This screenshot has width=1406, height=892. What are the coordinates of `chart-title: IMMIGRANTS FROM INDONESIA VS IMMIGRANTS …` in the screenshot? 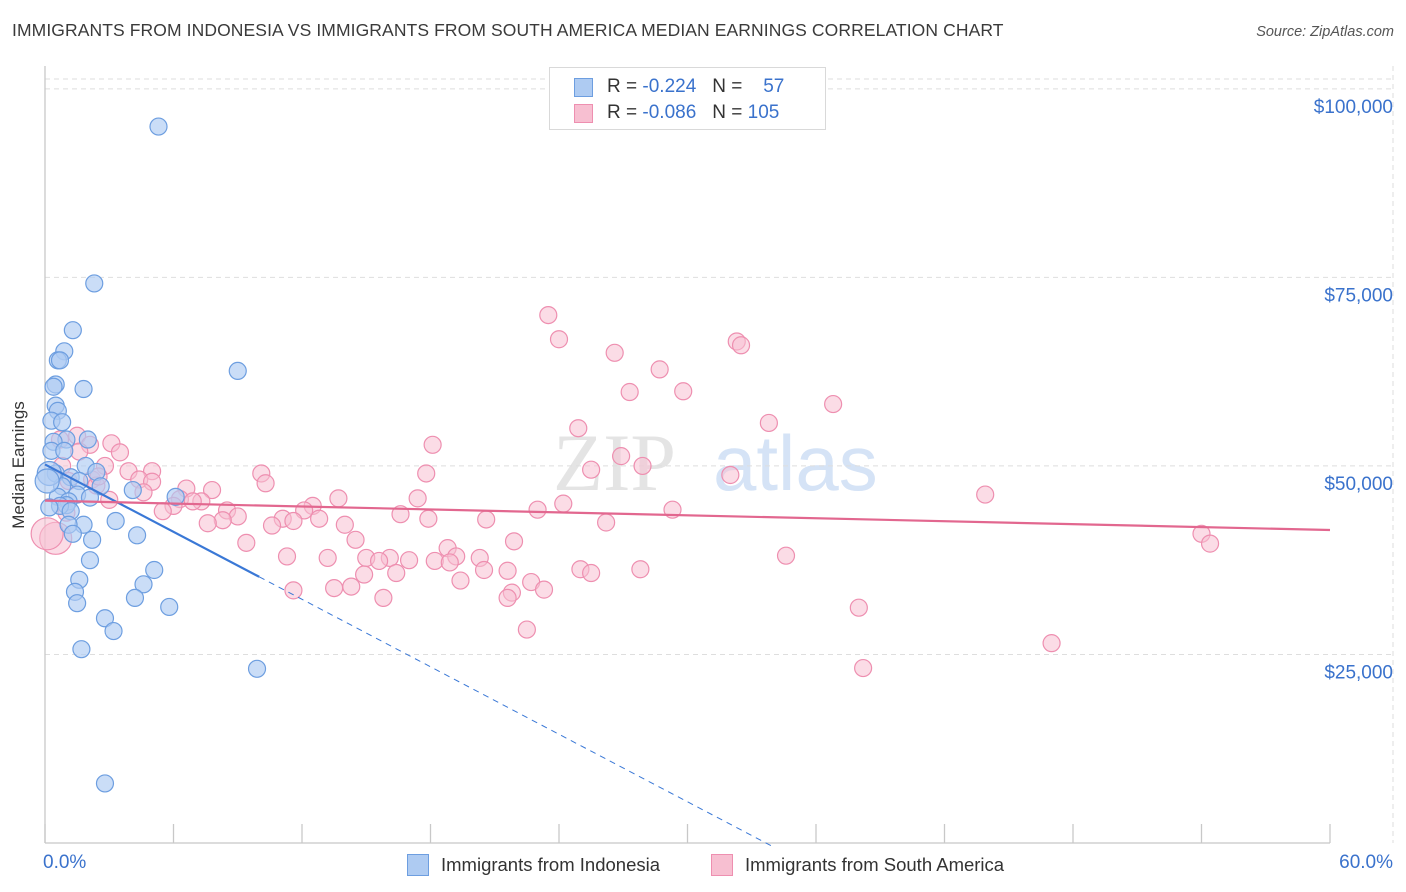 It's located at (508, 30).